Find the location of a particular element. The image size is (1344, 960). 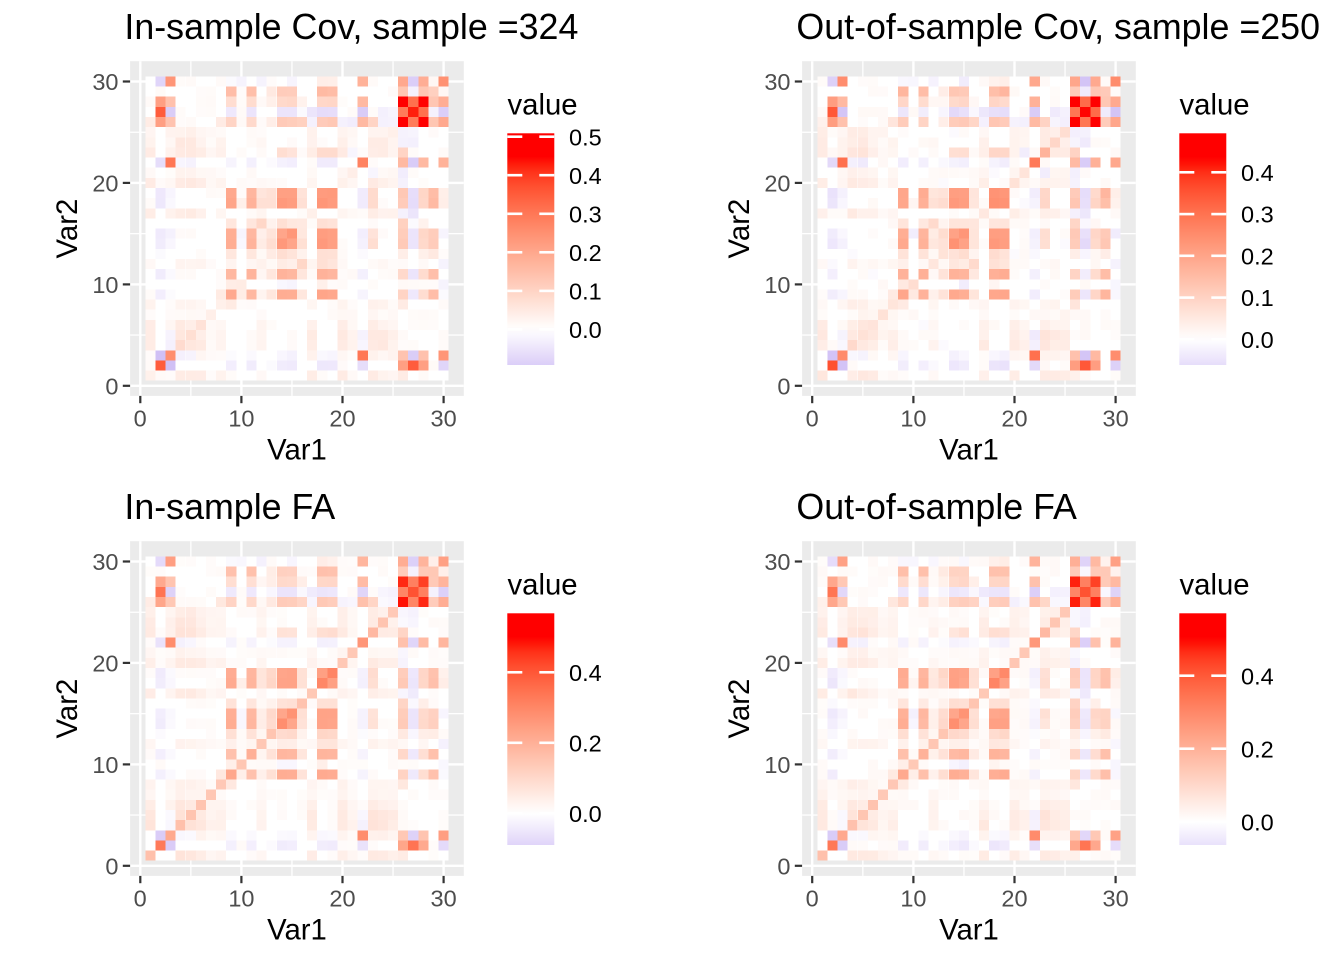

svg-text: Out-of-sample Cov, sample =250 is located at coordinates (1058, 27).